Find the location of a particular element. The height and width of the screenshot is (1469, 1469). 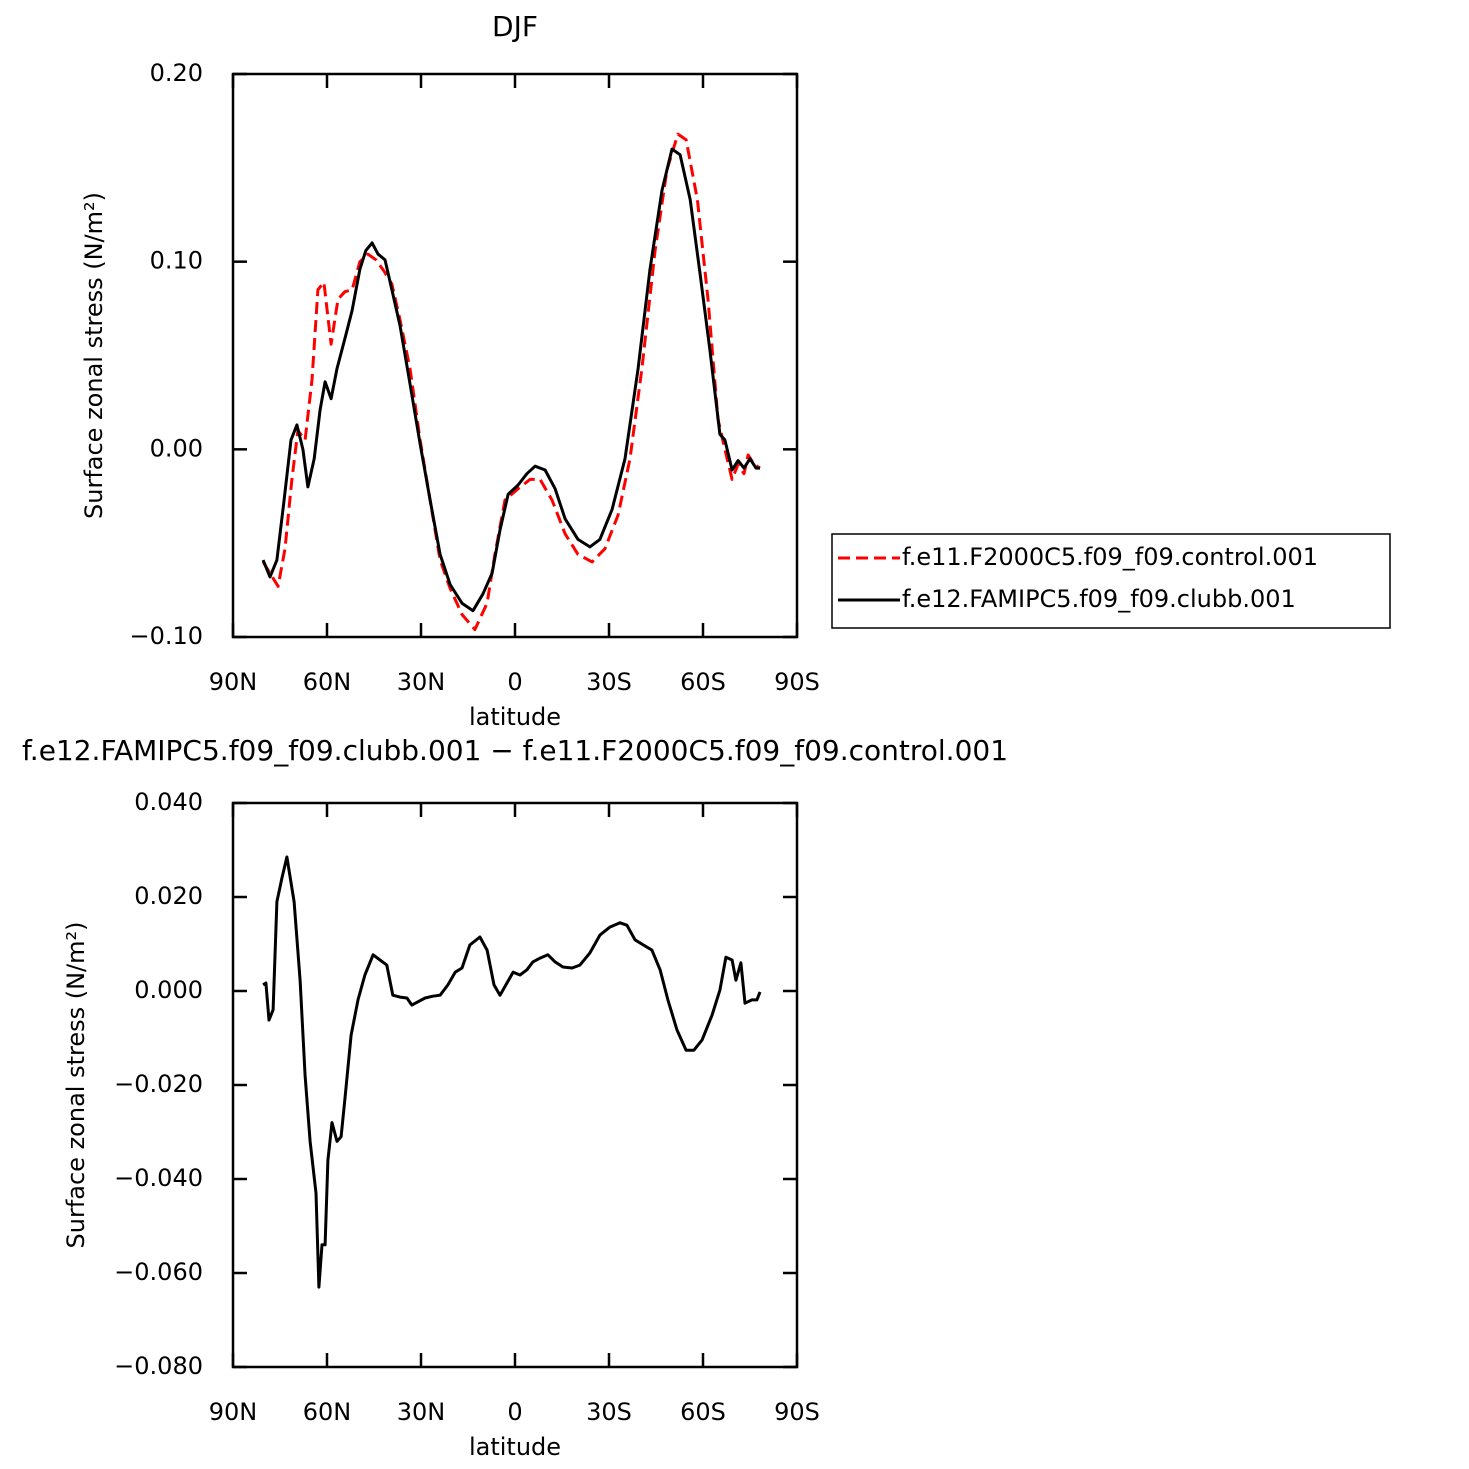

legend-box is located at coordinates (1111, 581).